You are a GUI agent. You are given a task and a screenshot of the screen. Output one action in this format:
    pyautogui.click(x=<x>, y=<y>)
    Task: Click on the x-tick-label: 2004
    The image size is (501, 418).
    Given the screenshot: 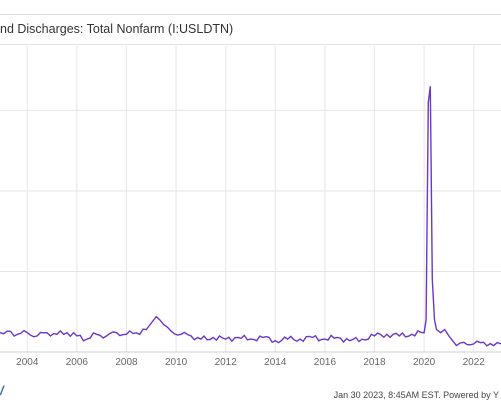 What is the action you would take?
    pyautogui.click(x=27, y=362)
    